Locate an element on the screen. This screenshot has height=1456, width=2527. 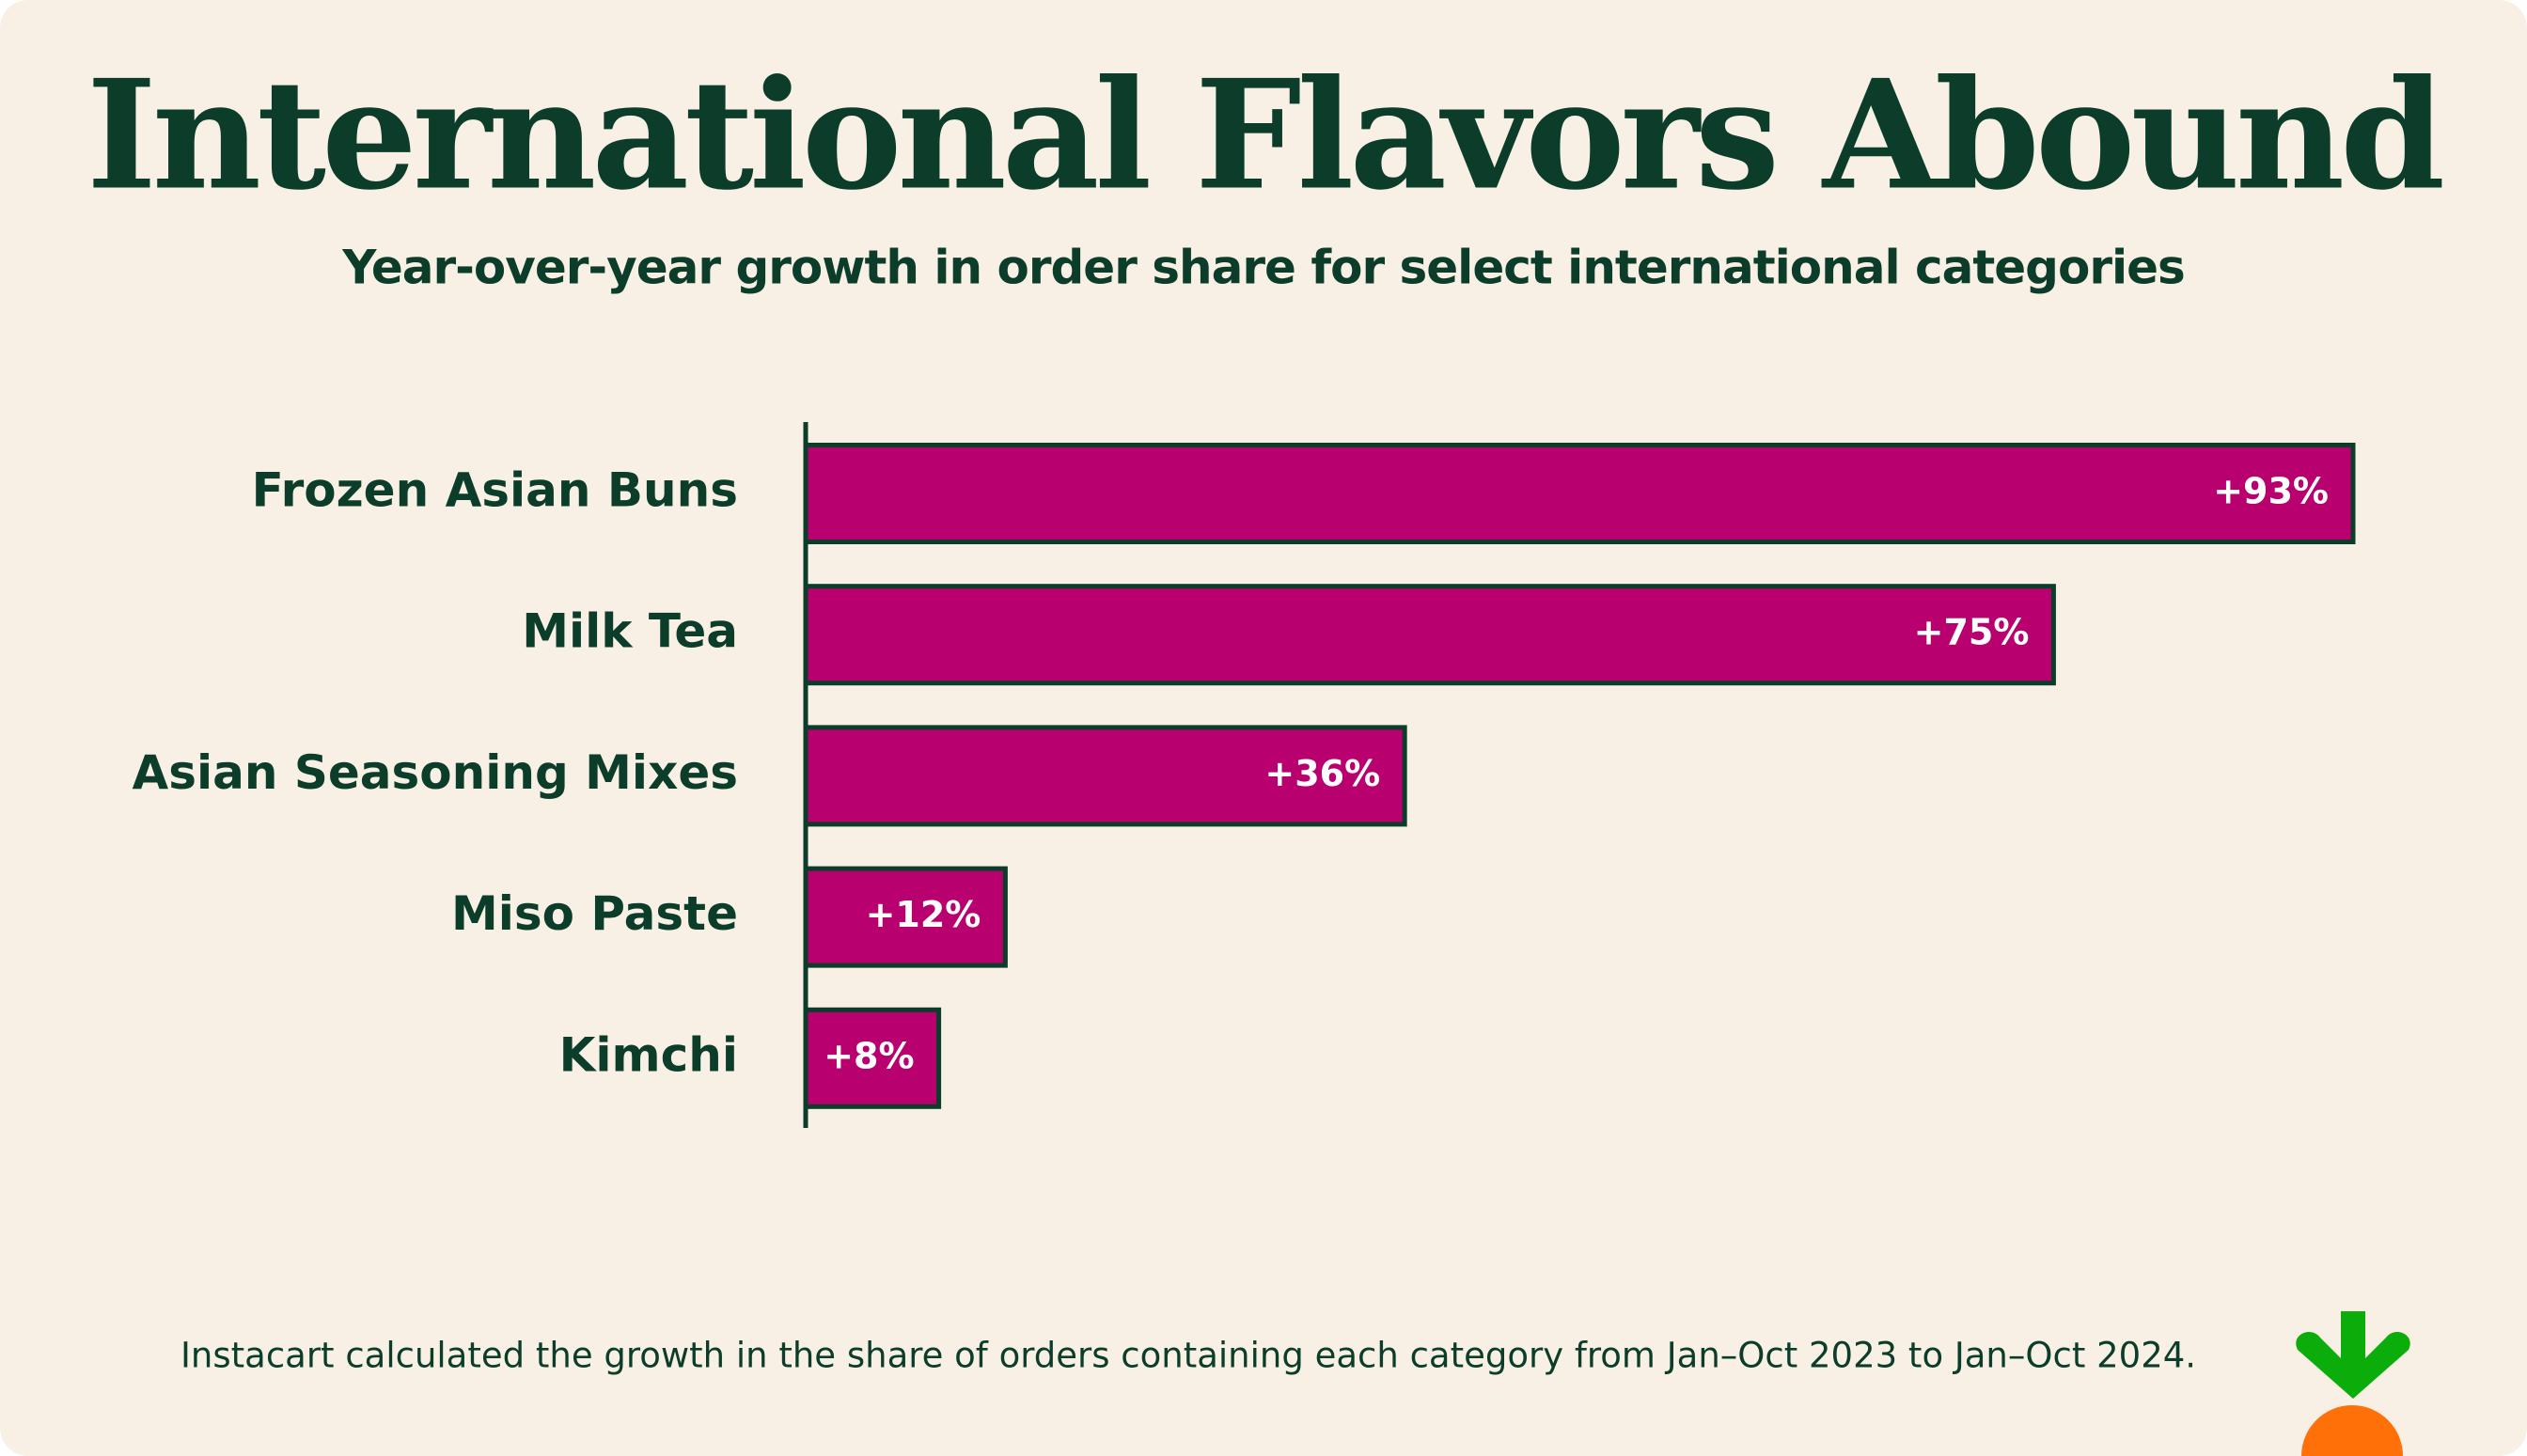
value-label: +12% is located at coordinates (923, 914).